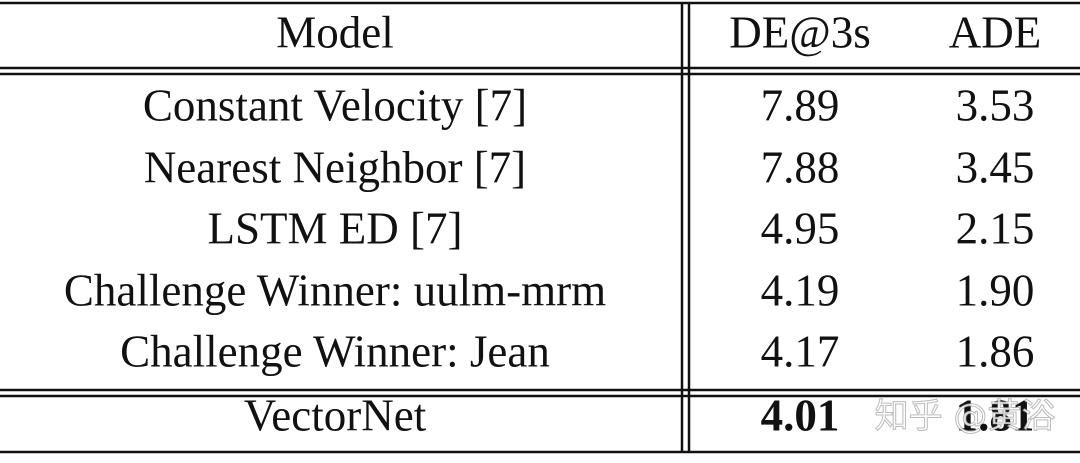  What do you see at coordinates (800, 105) in the screenshot?
I see `table-cell: 7.89` at bounding box center [800, 105].